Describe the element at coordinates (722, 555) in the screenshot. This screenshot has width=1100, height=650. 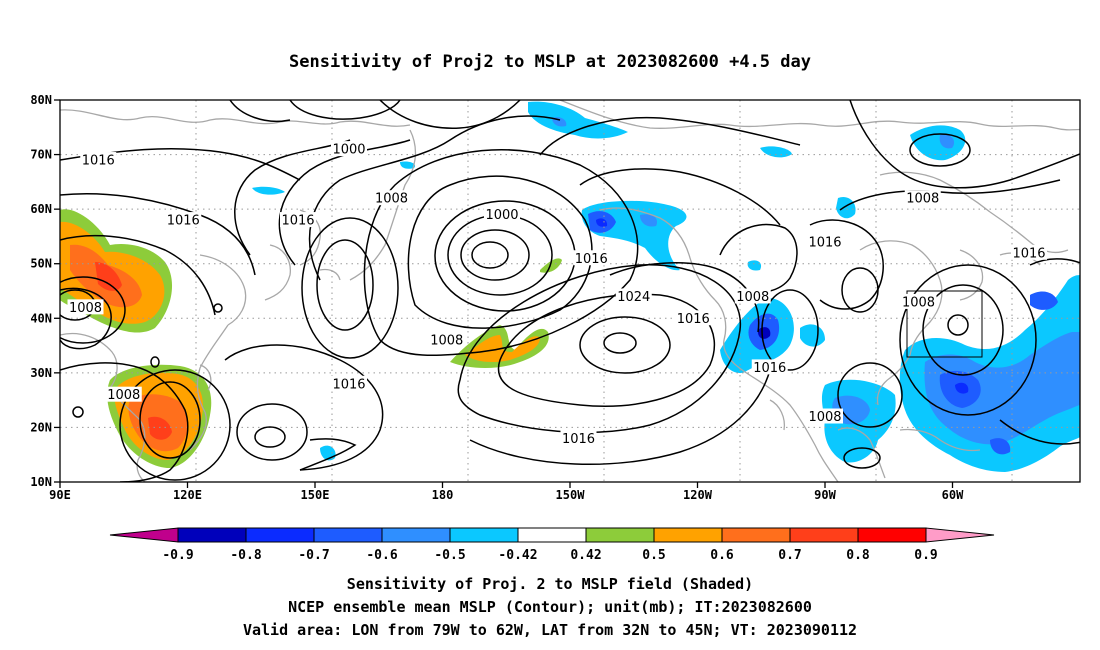
I see `colorbar-label: 0.6` at that location.